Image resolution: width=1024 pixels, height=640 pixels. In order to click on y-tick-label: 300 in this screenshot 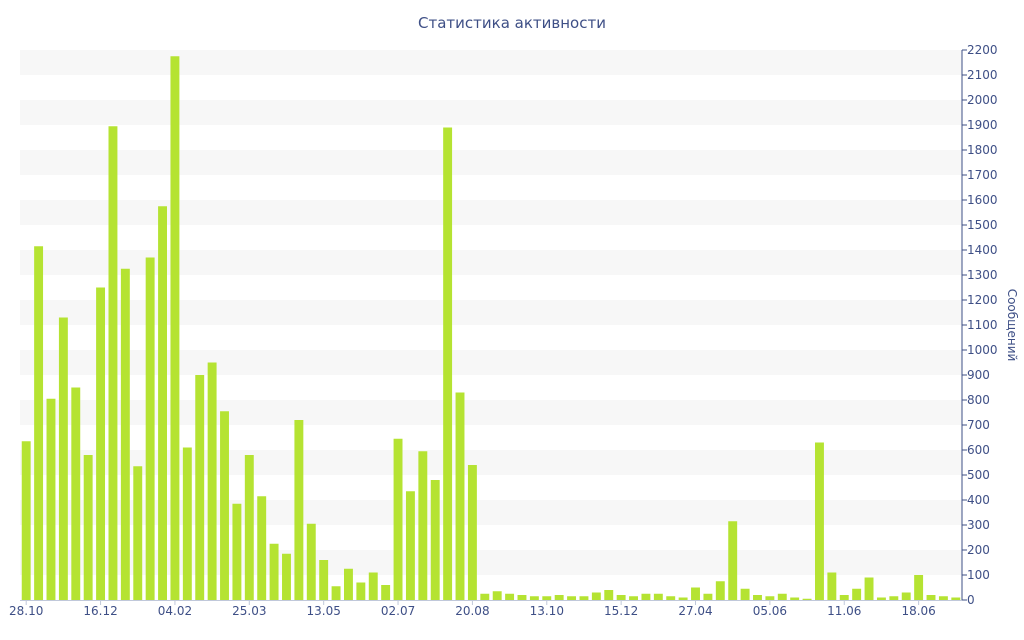, I will do `click(978, 525)`.